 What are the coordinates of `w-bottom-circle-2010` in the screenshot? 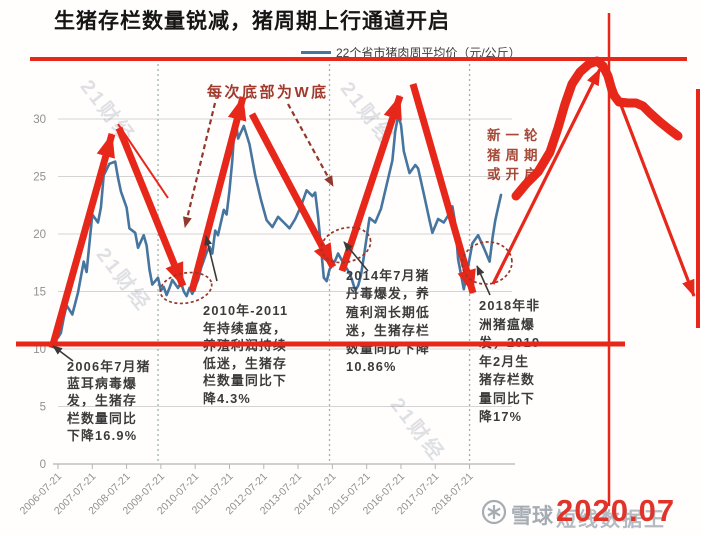 It's located at (186, 288).